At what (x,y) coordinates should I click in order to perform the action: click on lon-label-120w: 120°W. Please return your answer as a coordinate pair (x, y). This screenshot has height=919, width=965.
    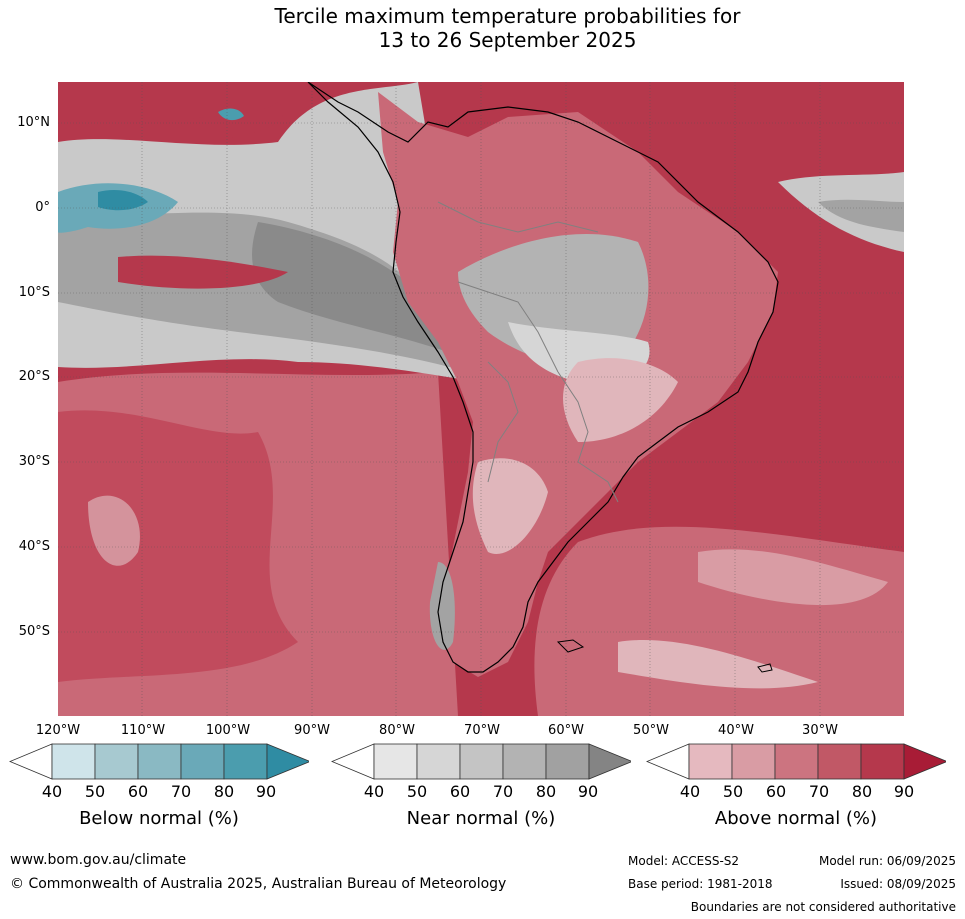
    Looking at the image, I should click on (58, 730).